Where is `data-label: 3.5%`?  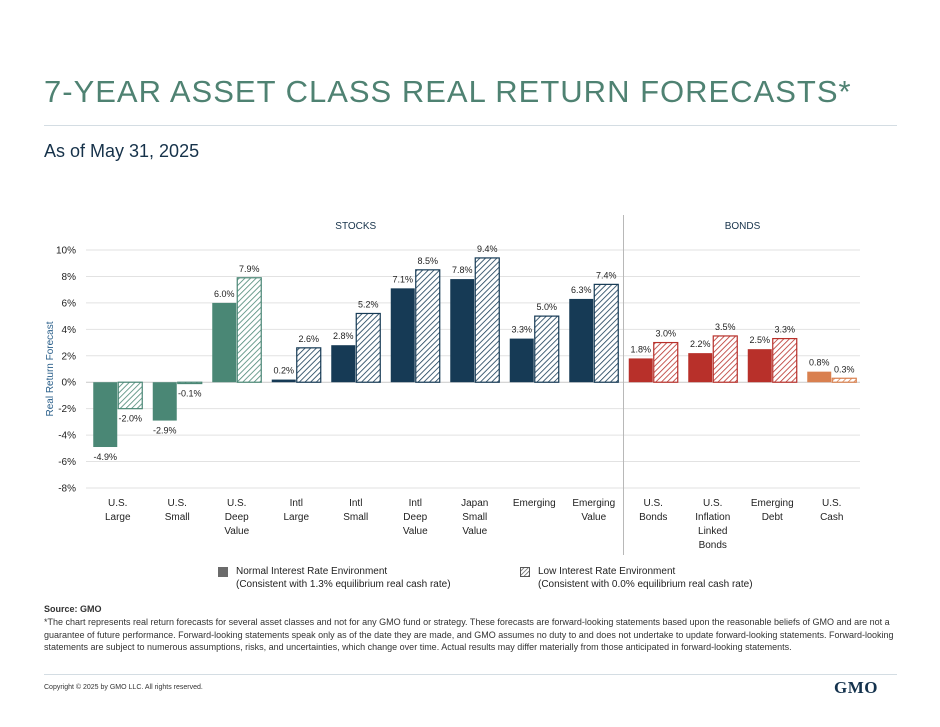 data-label: 3.5% is located at coordinates (725, 327).